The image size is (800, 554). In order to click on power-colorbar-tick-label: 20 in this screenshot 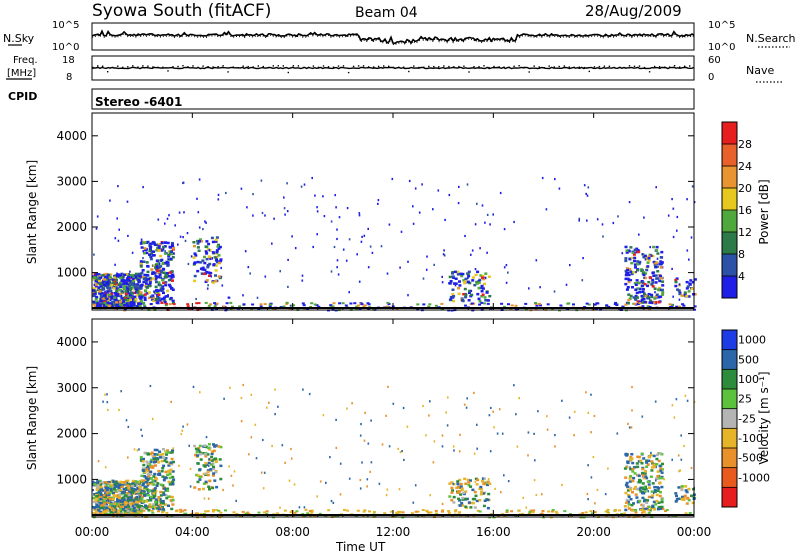, I will do `click(745, 188)`.